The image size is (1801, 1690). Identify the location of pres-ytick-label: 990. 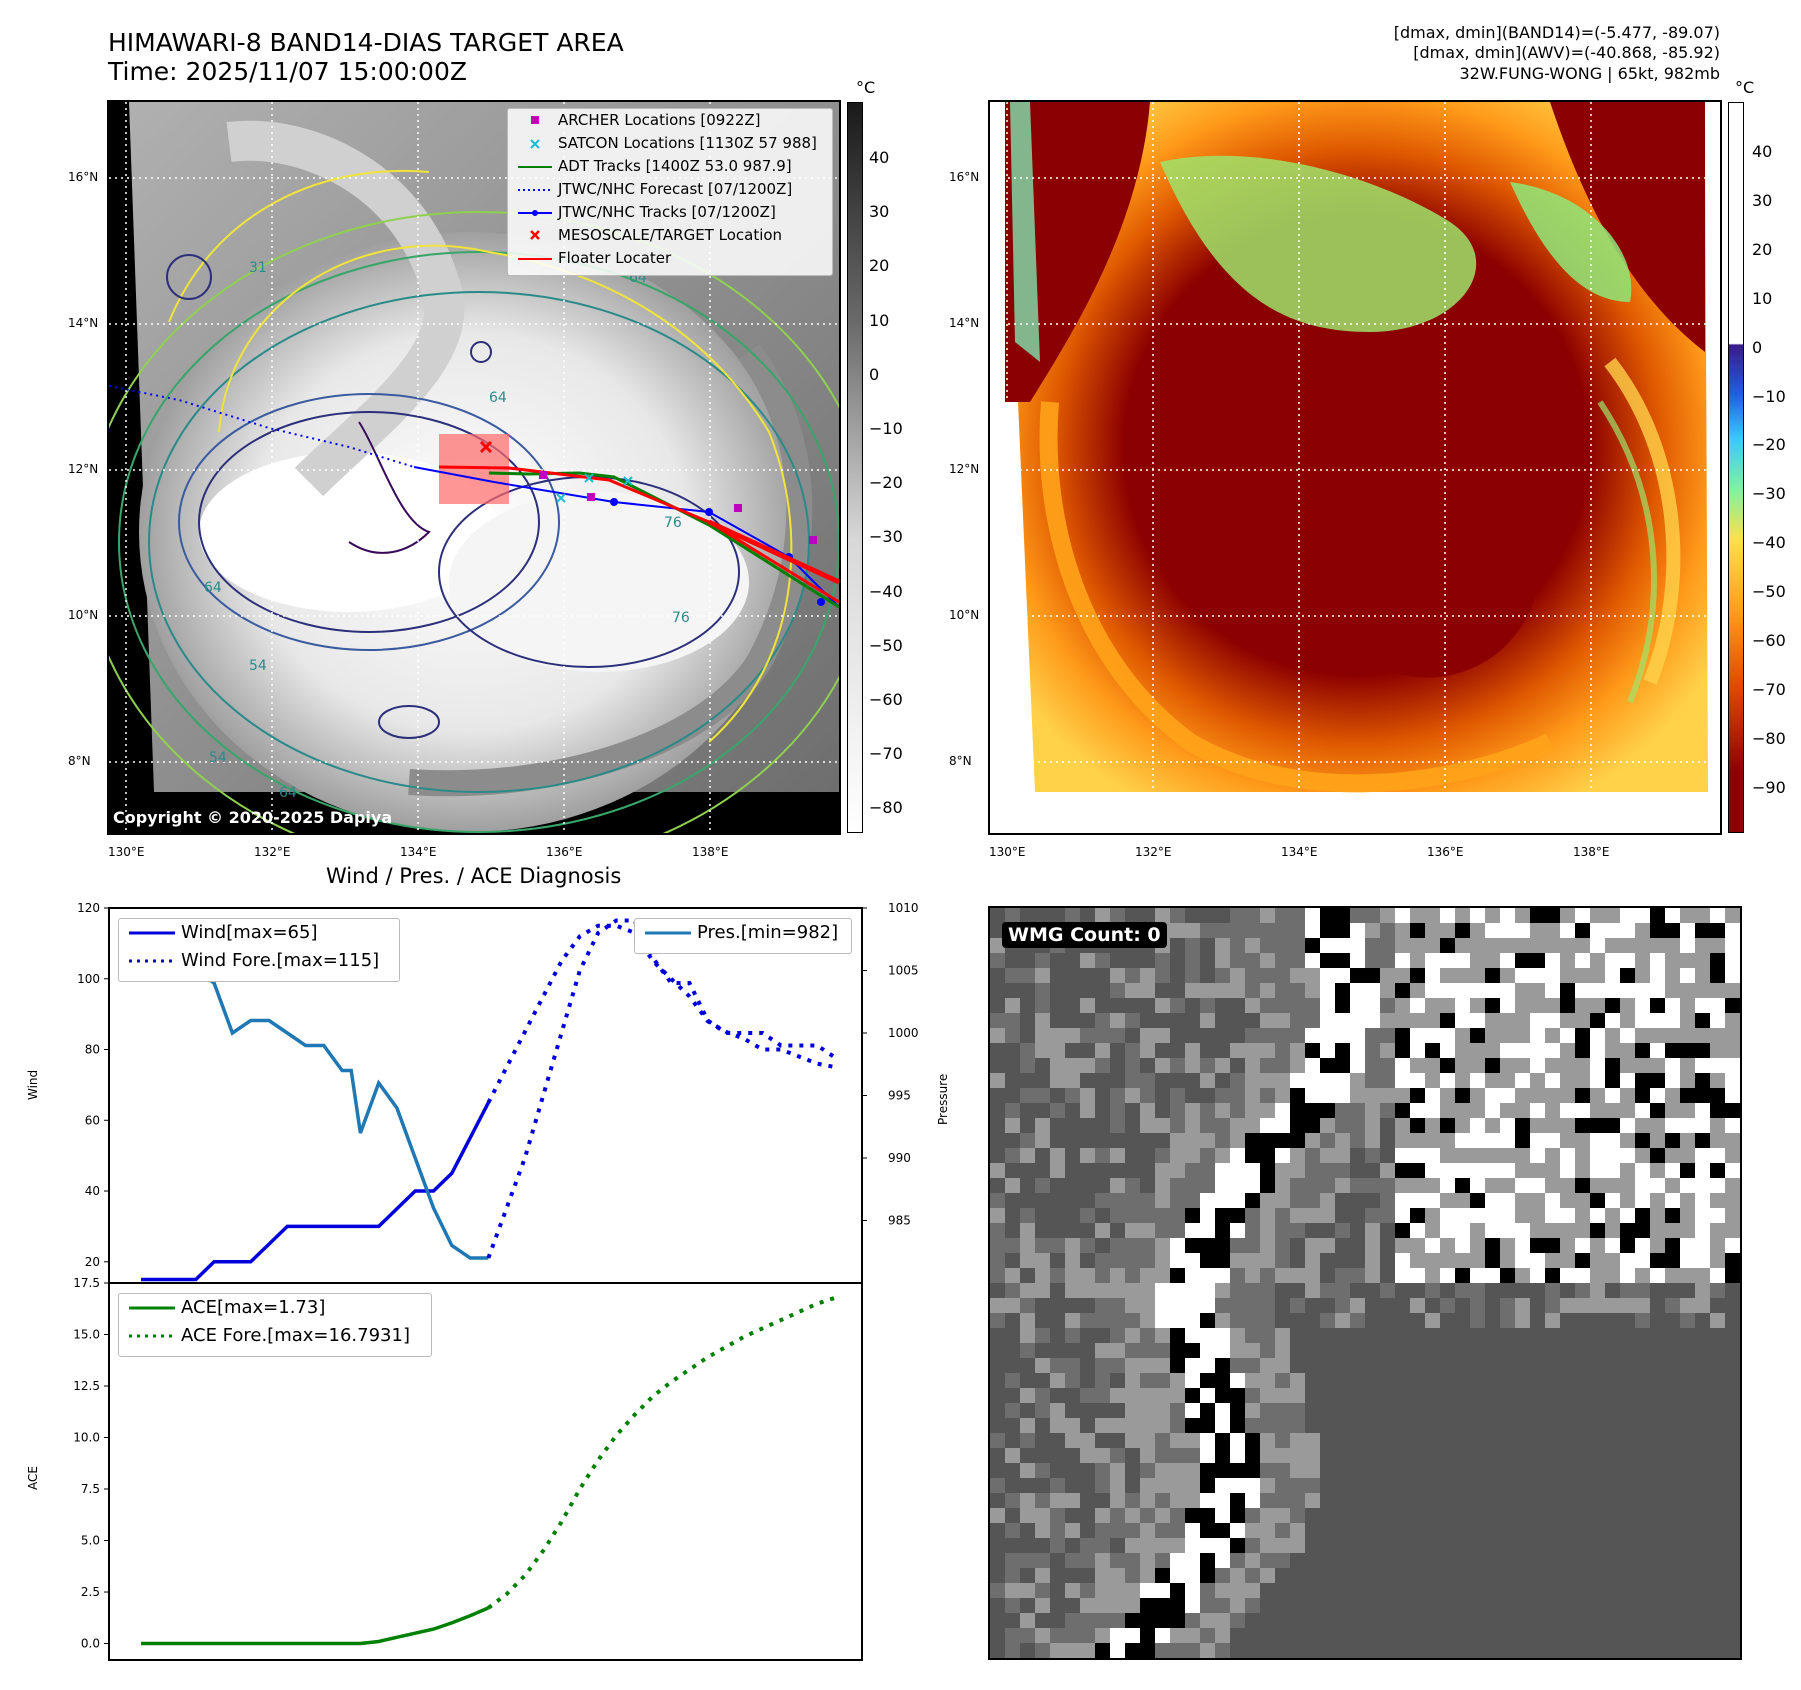
(899, 1158).